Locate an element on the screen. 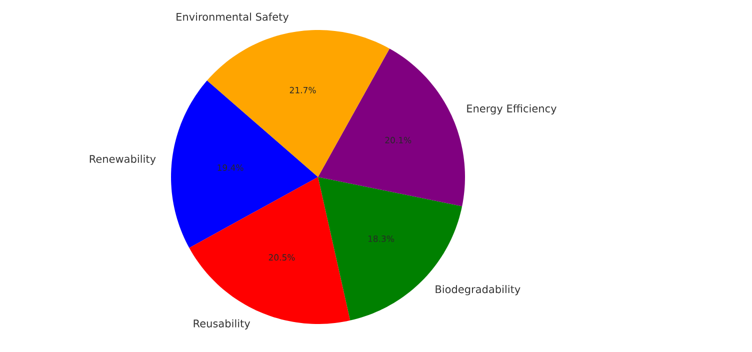  slice-label: Energy Efficiency is located at coordinates (511, 109).